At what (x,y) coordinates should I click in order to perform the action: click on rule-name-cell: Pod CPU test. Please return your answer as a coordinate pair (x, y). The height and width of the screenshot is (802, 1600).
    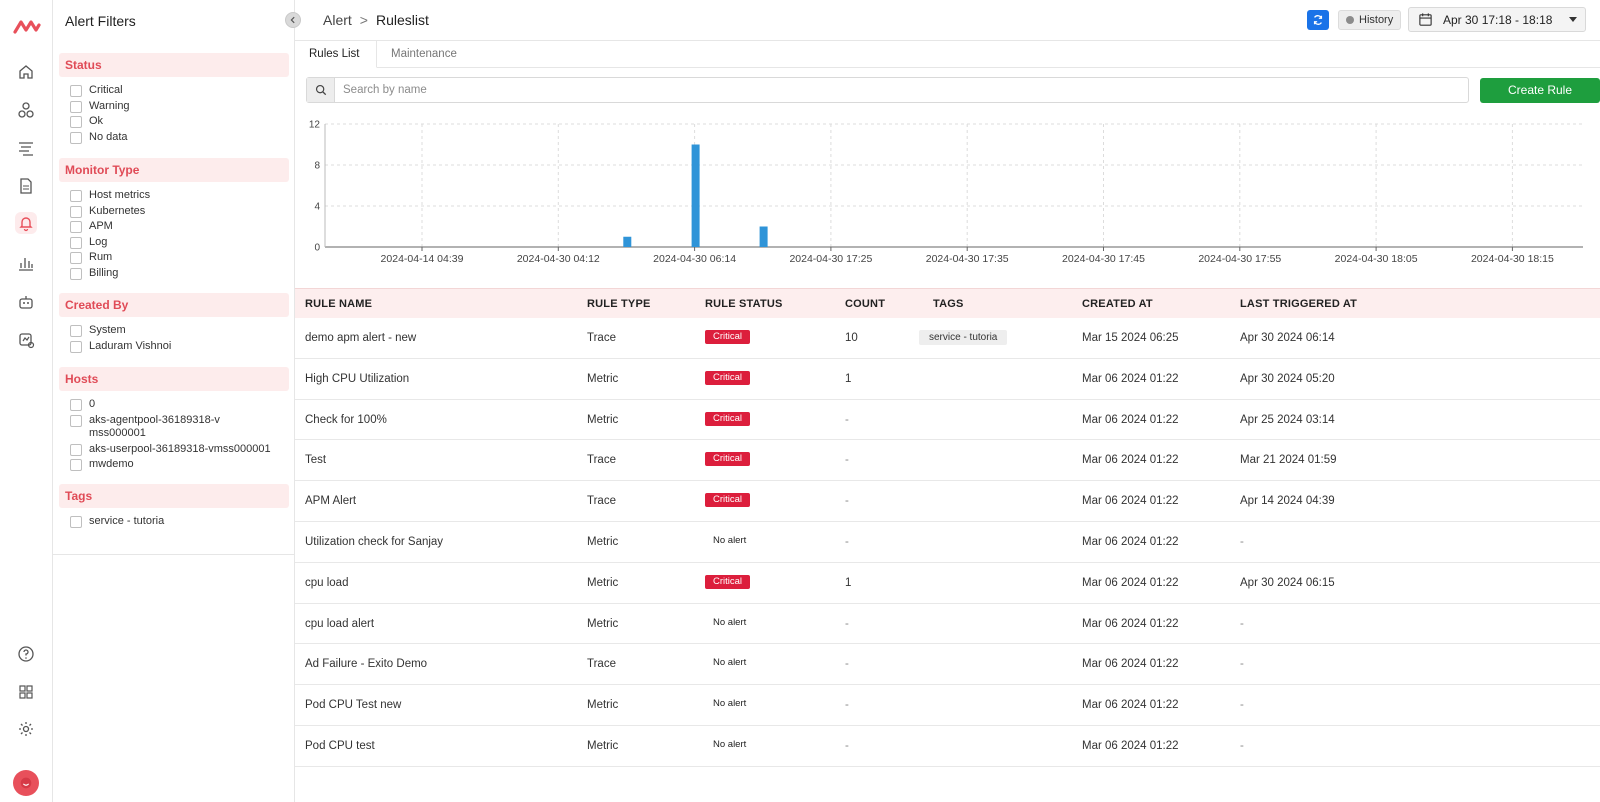
    Looking at the image, I should click on (340, 745).